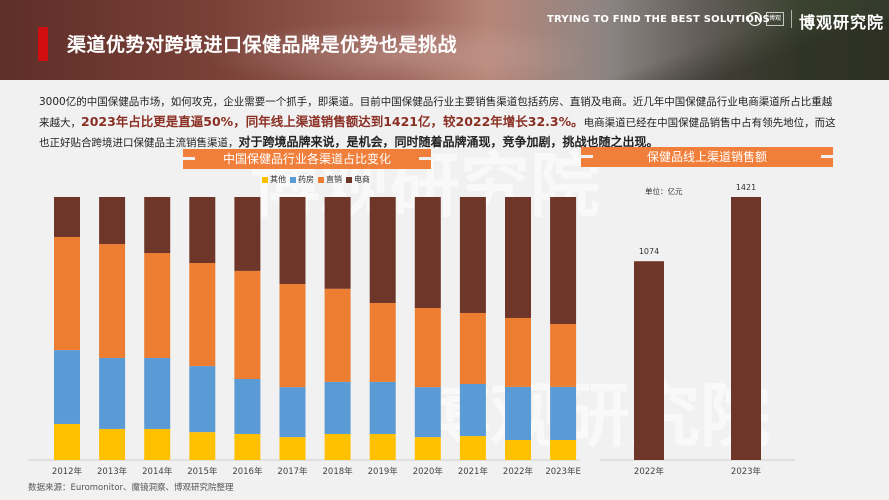 The image size is (889, 500). Describe the element at coordinates (746, 187) in the screenshot. I see `data-label: 1421` at that location.